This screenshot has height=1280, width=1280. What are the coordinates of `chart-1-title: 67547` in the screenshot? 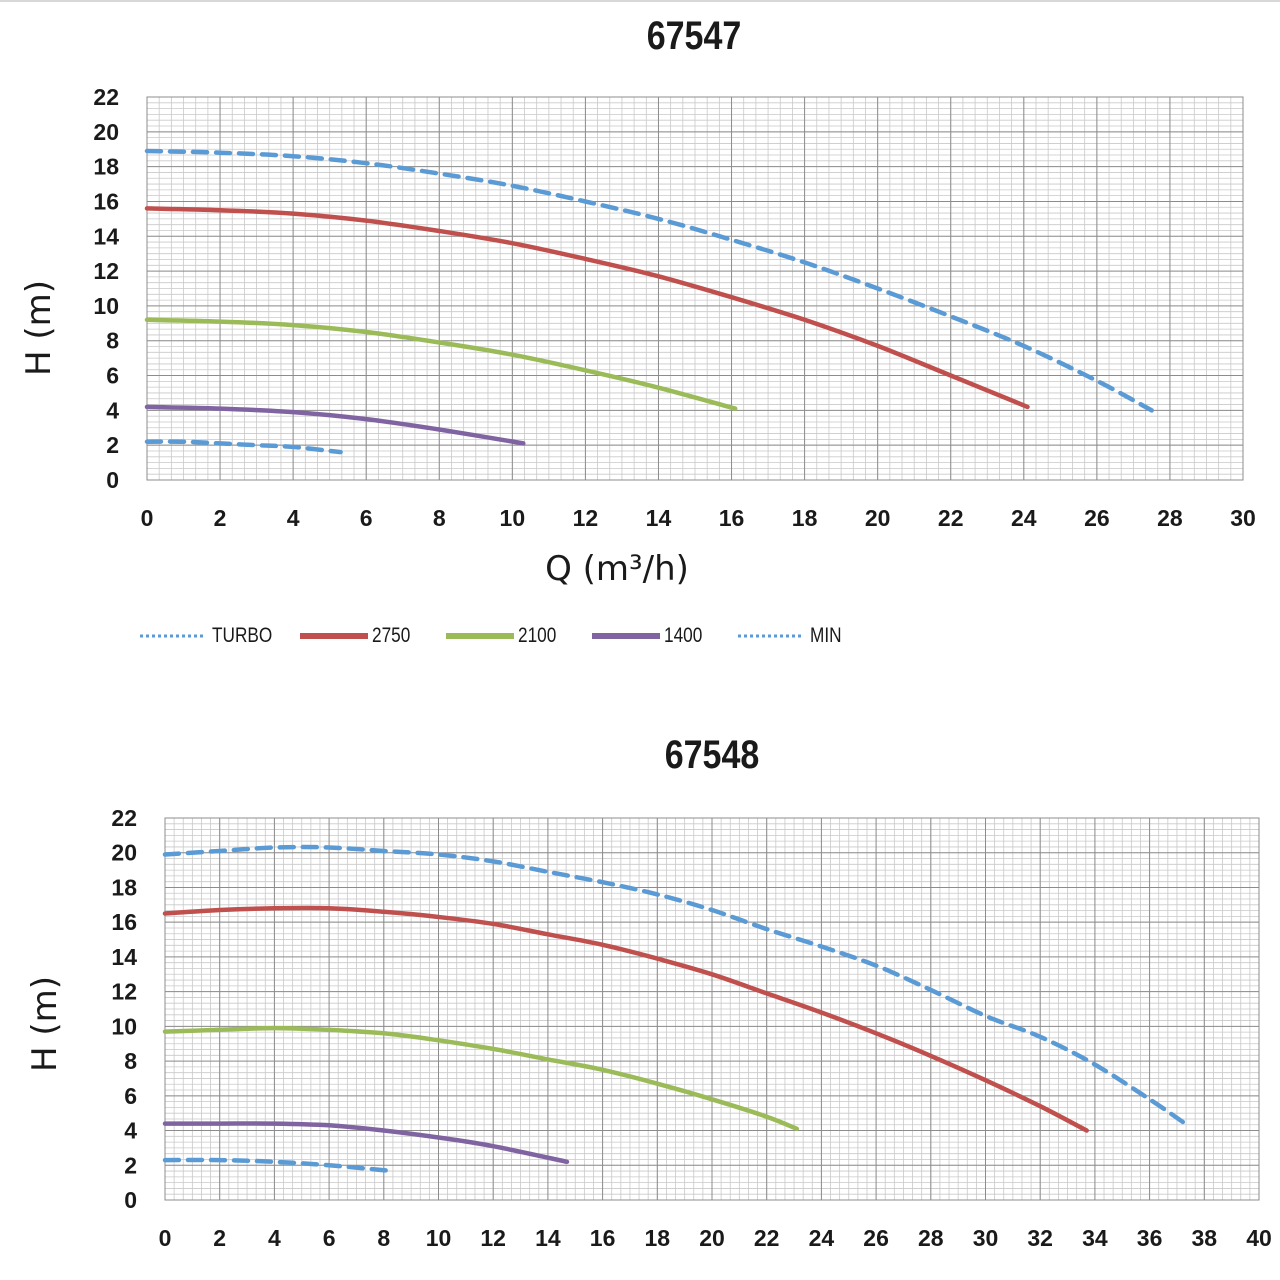 It's located at (694, 36).